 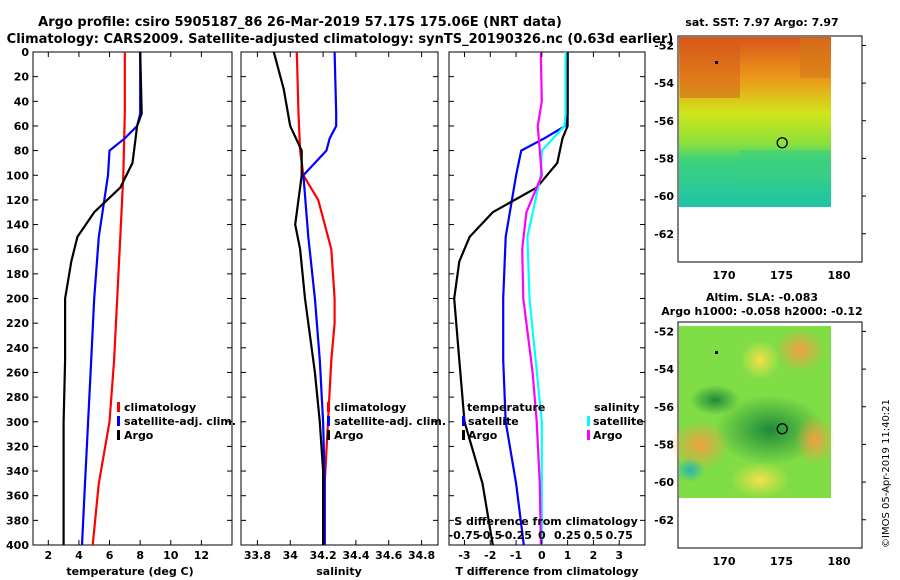 What do you see at coordinates (664, 196) in the screenshot?
I see `sst-ytick-label: -60` at bounding box center [664, 196].